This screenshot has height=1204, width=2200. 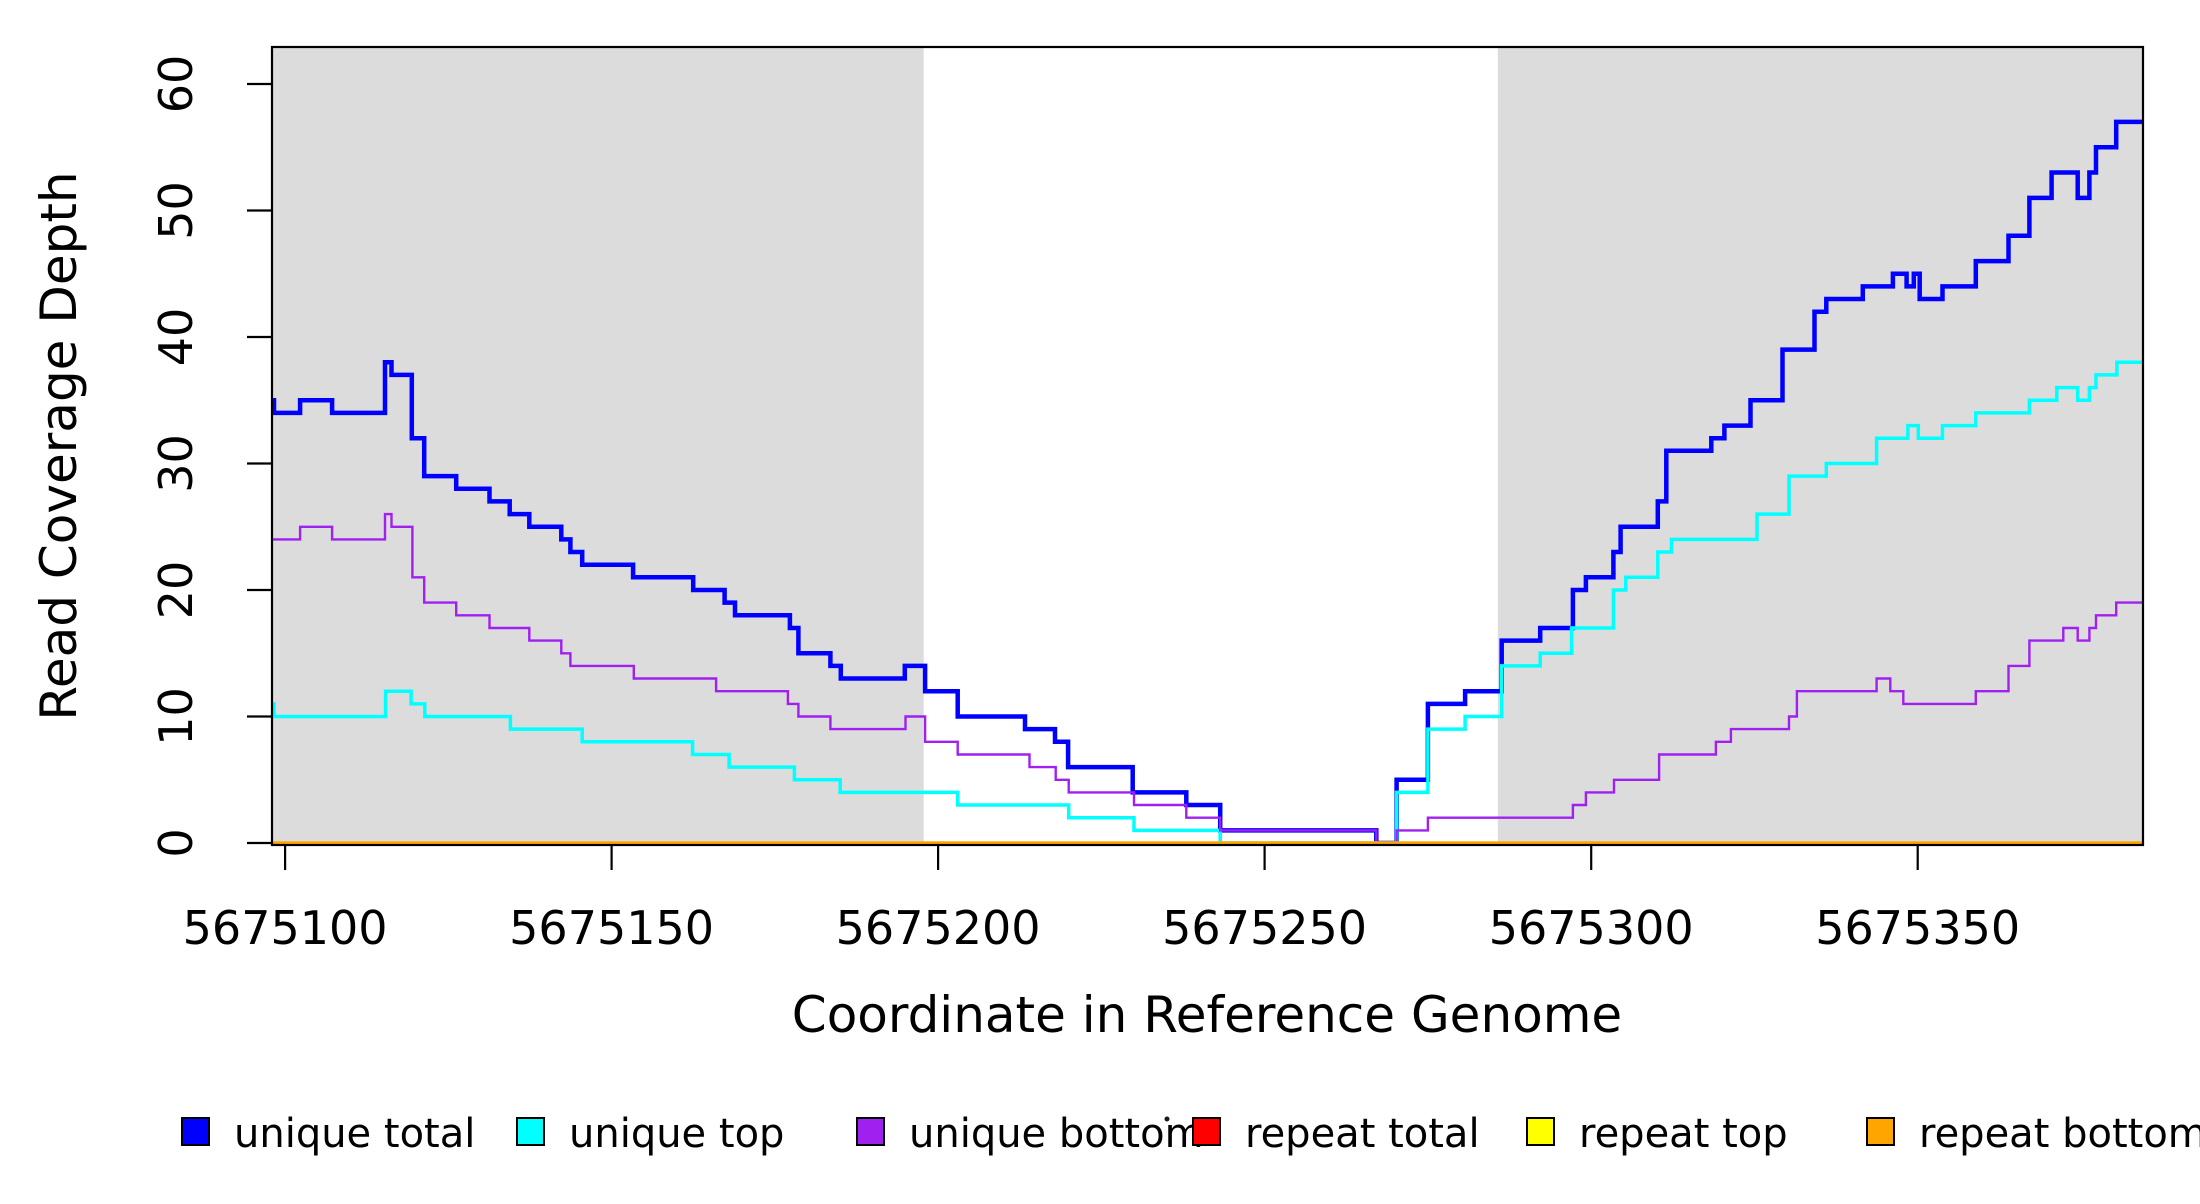 I want to click on legend-label: unique total, so click(x=354, y=1134).